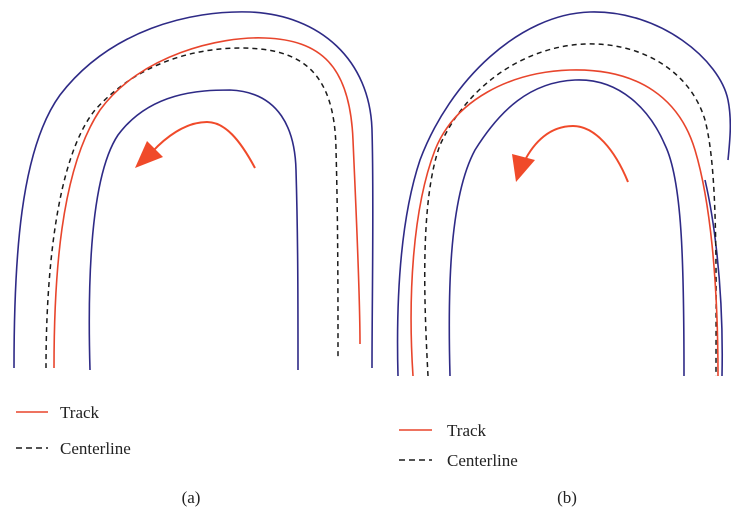 The image size is (731, 513). I want to click on legend-b-track-label: Track, so click(467, 430).